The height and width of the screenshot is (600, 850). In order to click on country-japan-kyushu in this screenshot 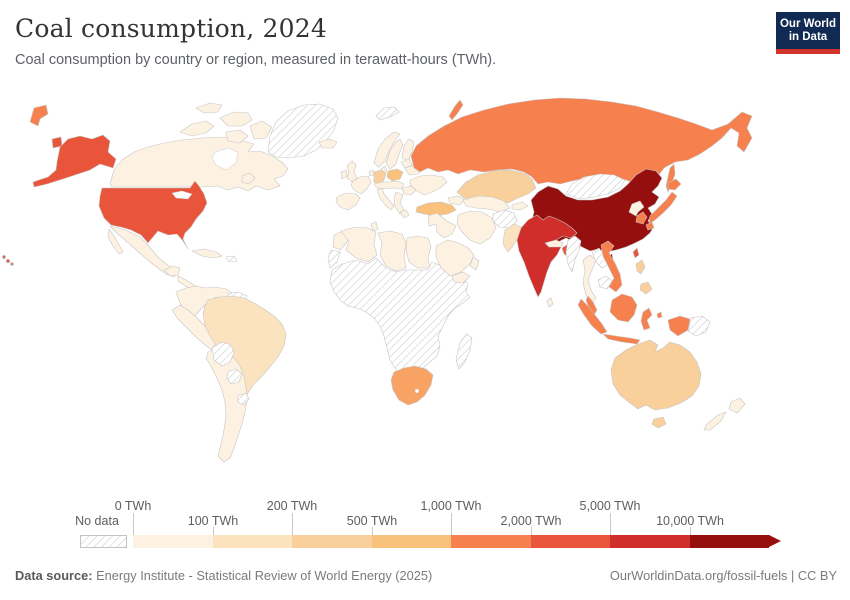, I will do `click(650, 226)`.